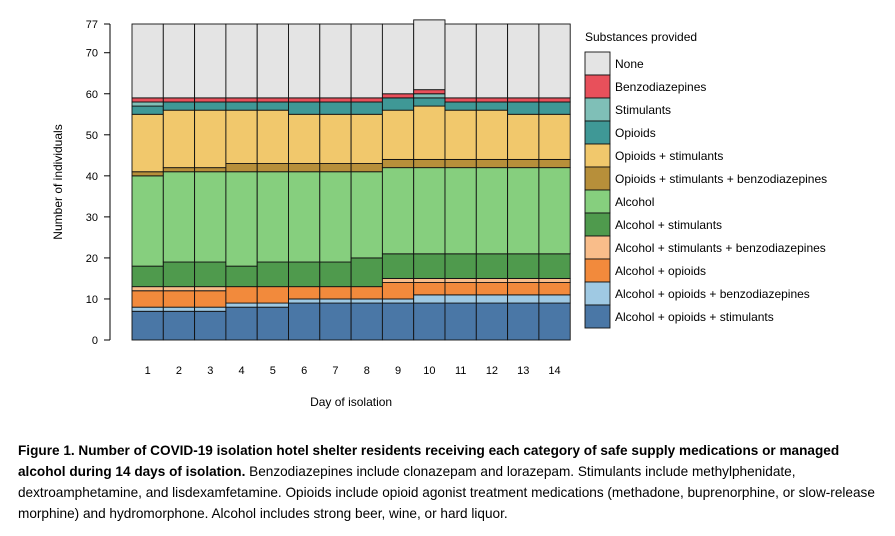  I want to click on x-tick-label: 2, so click(179, 371).